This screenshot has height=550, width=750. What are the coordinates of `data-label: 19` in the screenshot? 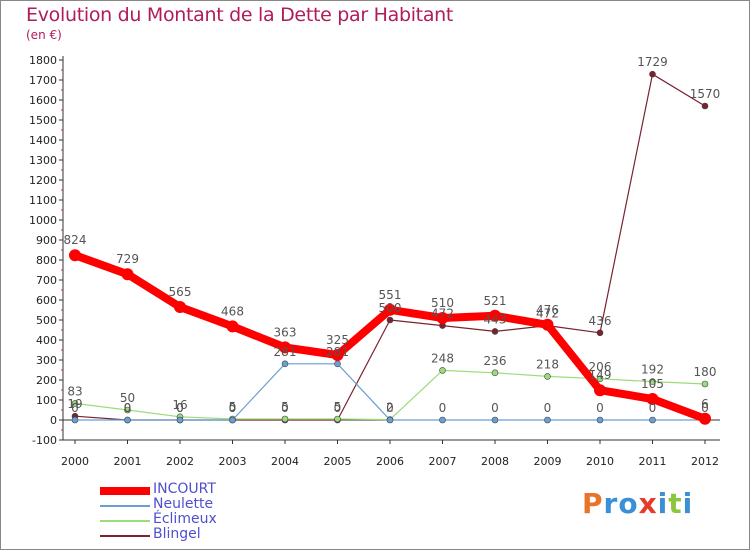 It's located at (74, 404).